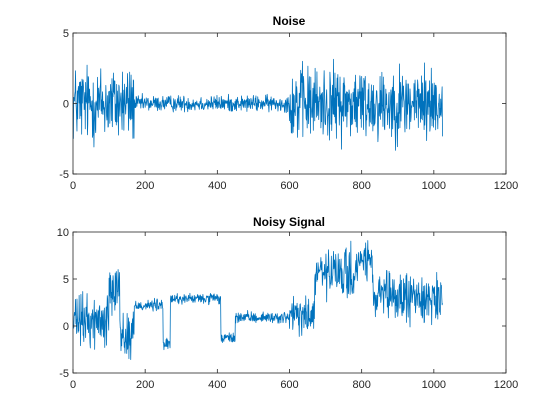 The height and width of the screenshot is (420, 560). I want to click on noise-chart-title: Noise, so click(289, 21).